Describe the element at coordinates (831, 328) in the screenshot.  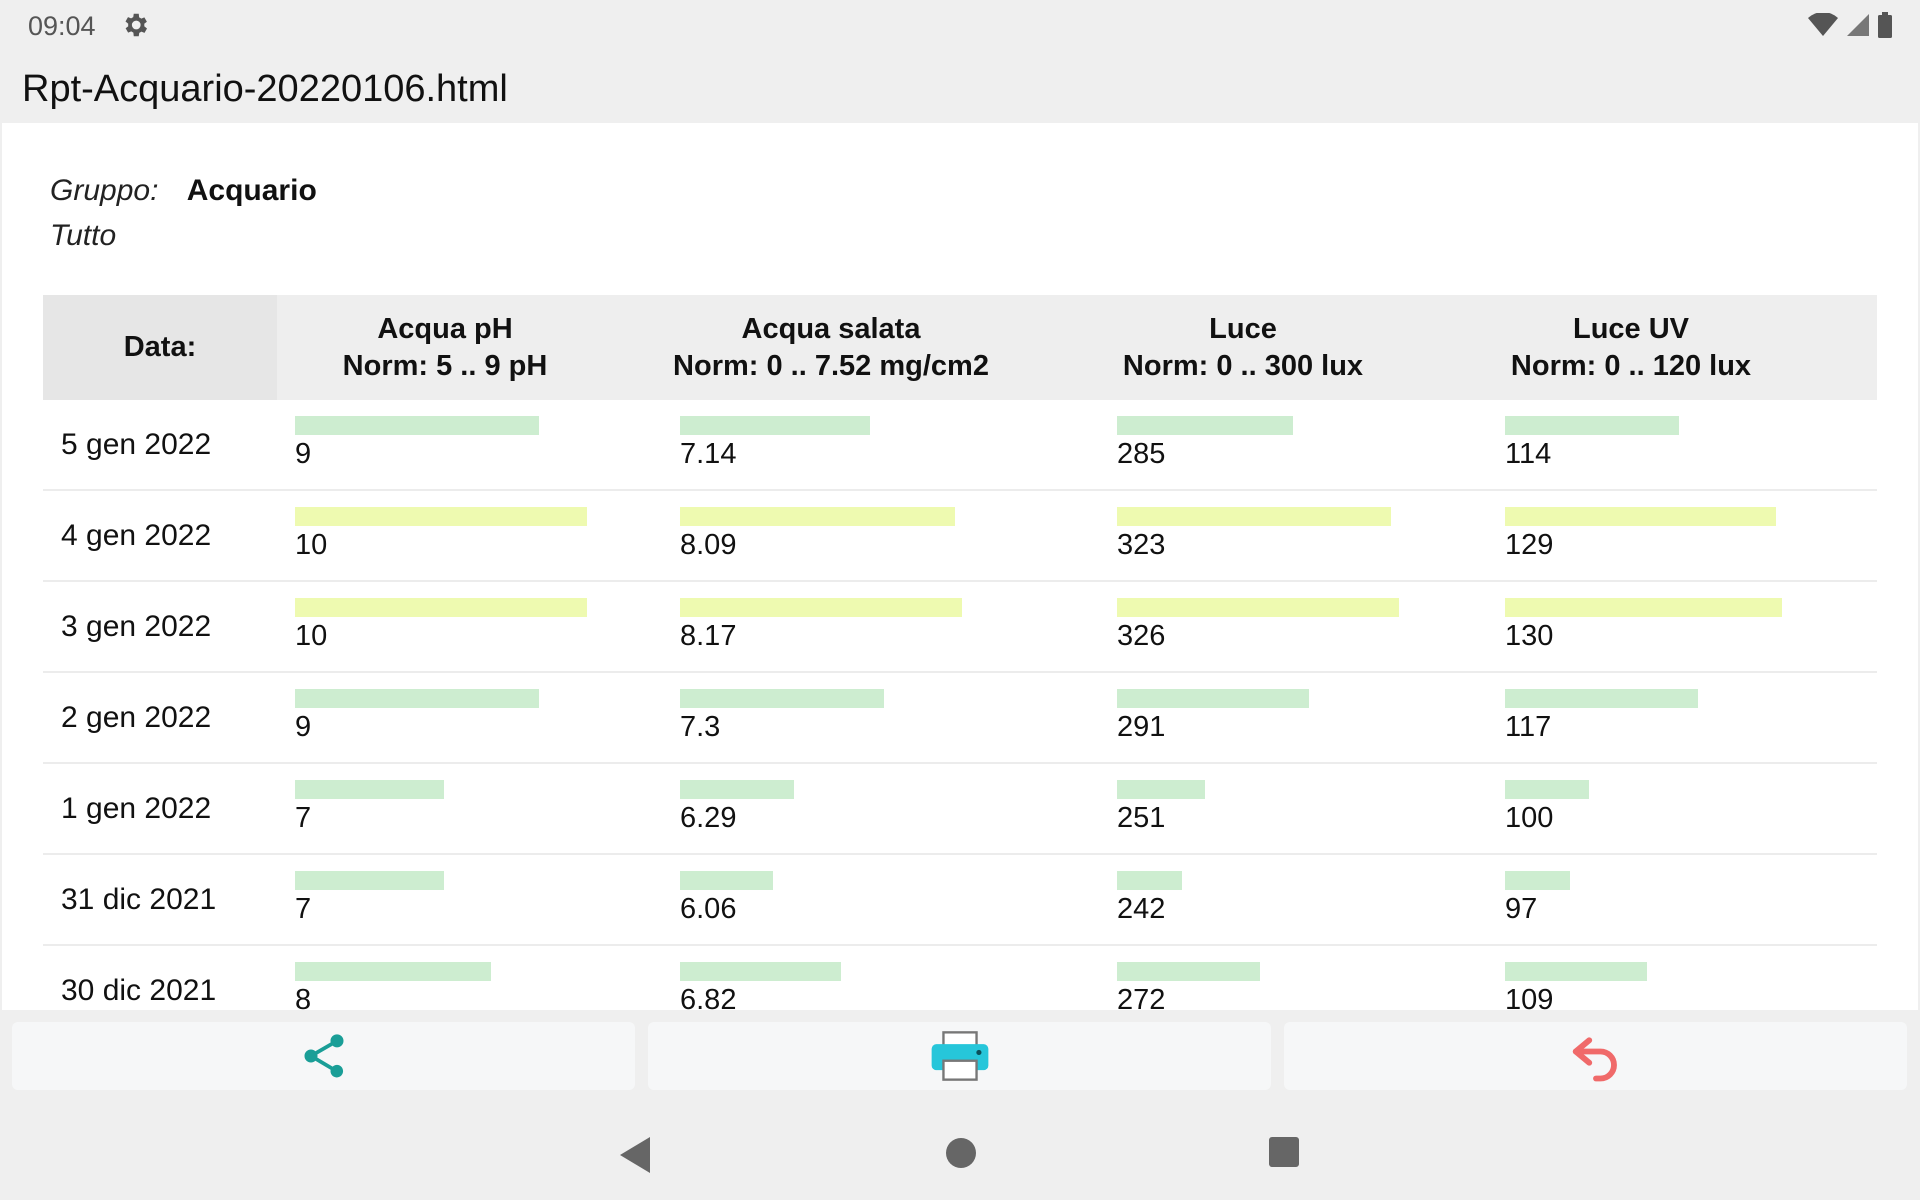
I see `header-name: Acqua salata` at that location.